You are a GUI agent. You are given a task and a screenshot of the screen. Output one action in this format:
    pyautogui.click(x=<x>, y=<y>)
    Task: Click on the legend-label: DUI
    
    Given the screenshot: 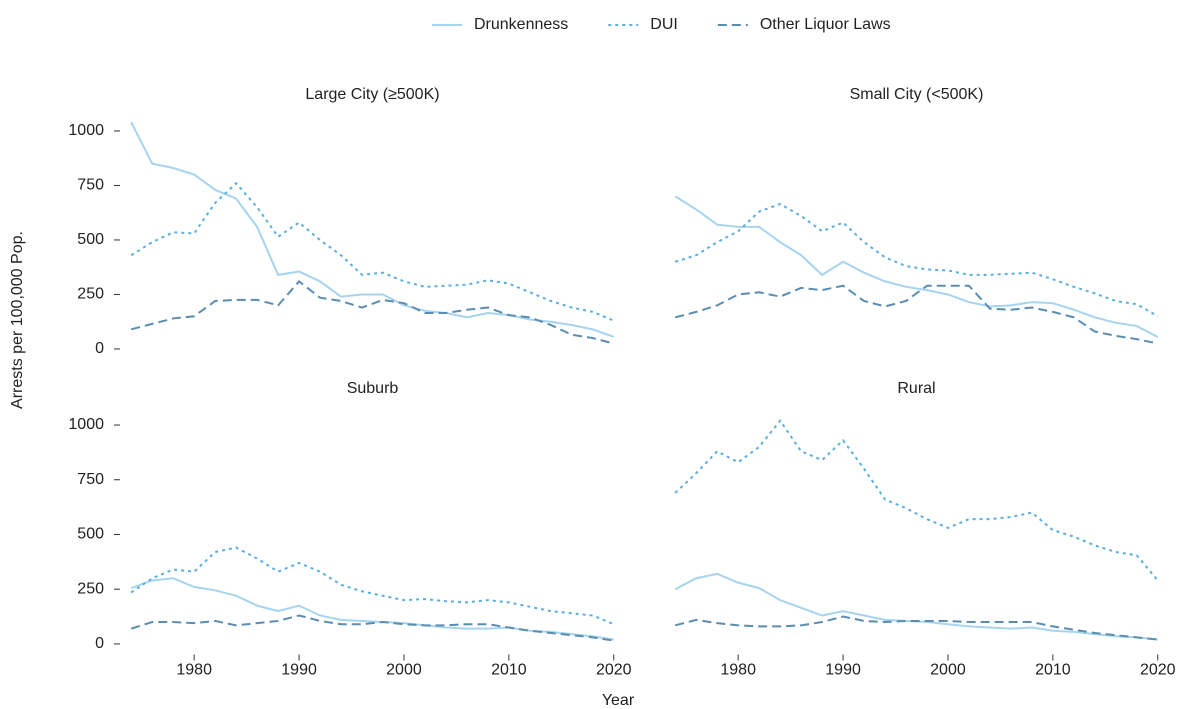 What is the action you would take?
    pyautogui.click(x=664, y=24)
    